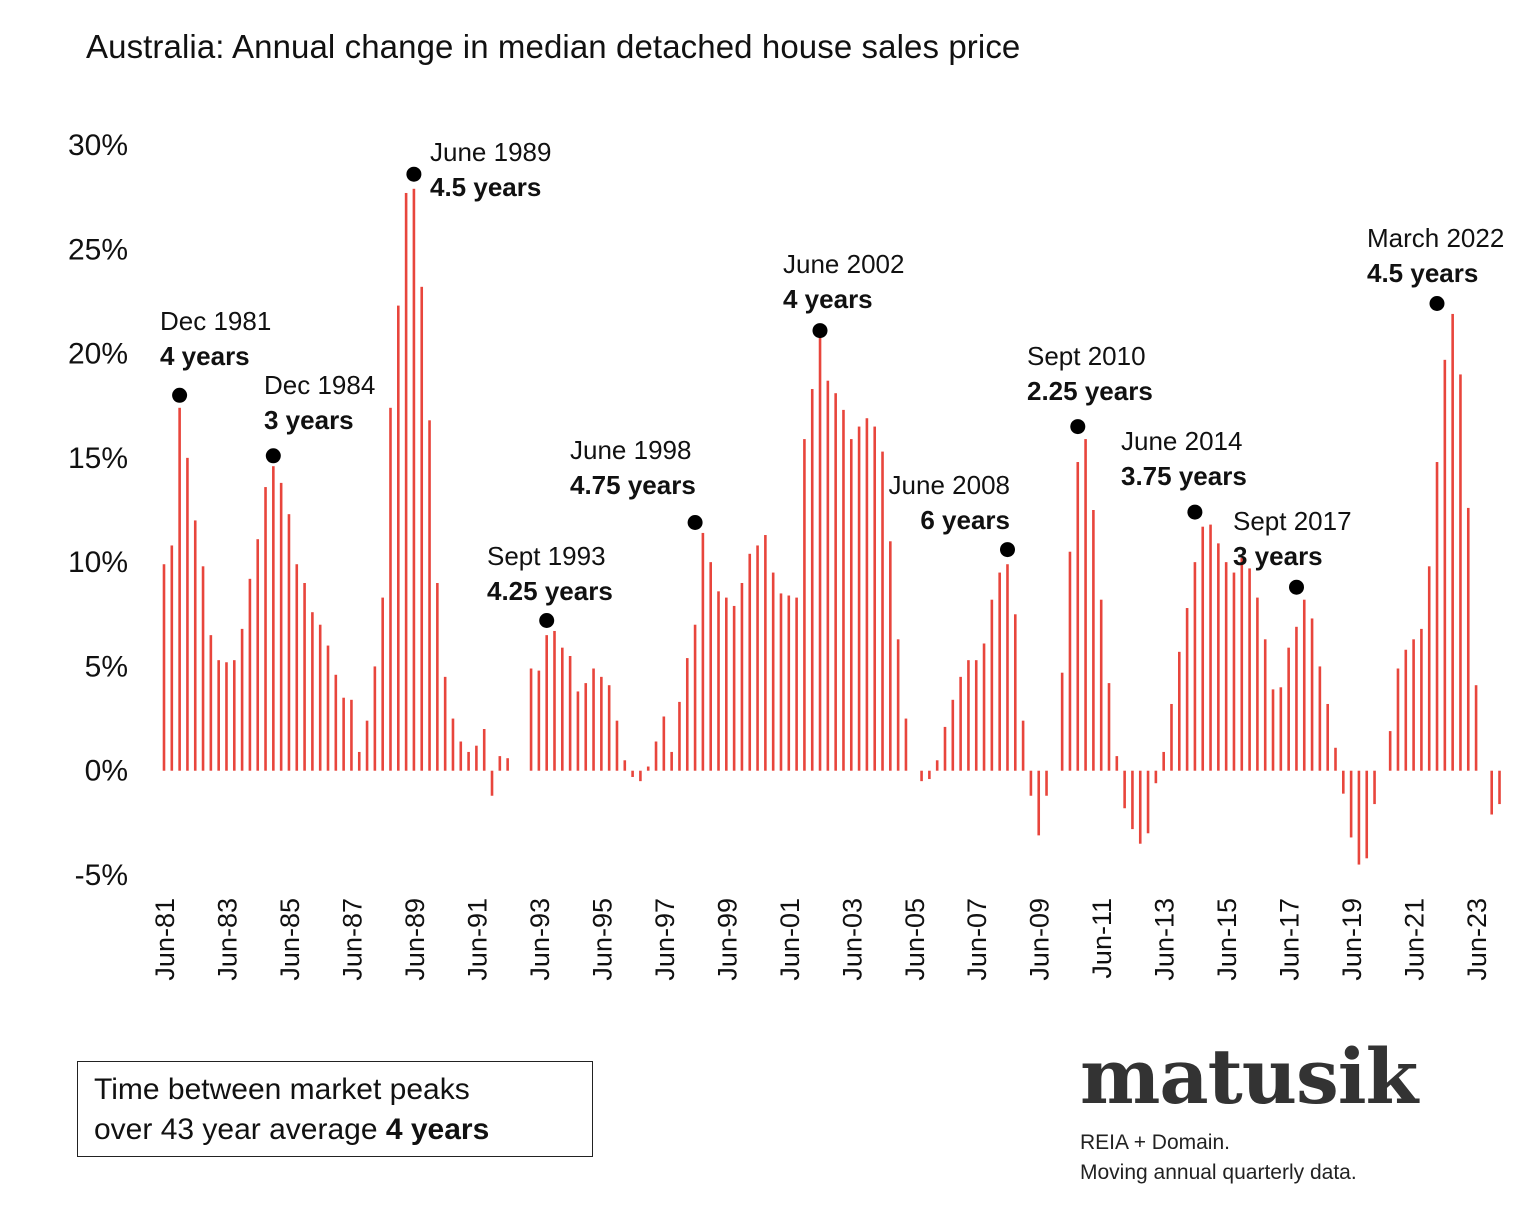 This screenshot has width=1536, height=1215. What do you see at coordinates (540, 939) in the screenshot?
I see `x-tick-label: Jun-93` at bounding box center [540, 939].